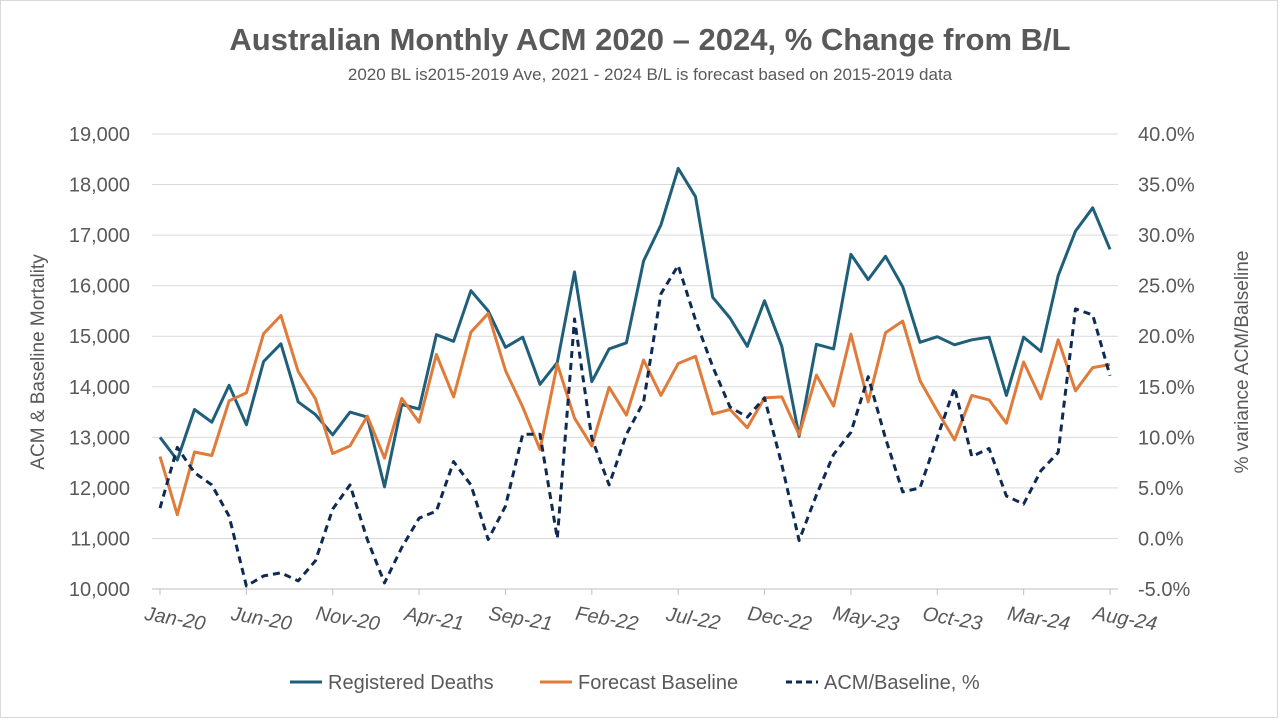 This screenshot has width=1280, height=720. I want to click on y-tick-label: 11,000, so click(100, 539).